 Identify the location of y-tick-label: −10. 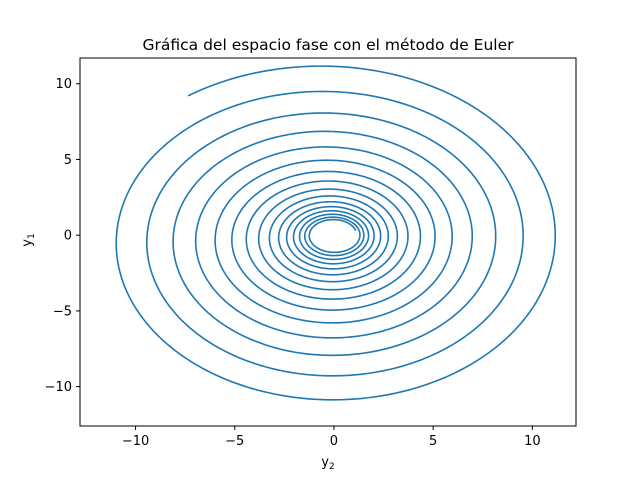
(58, 387).